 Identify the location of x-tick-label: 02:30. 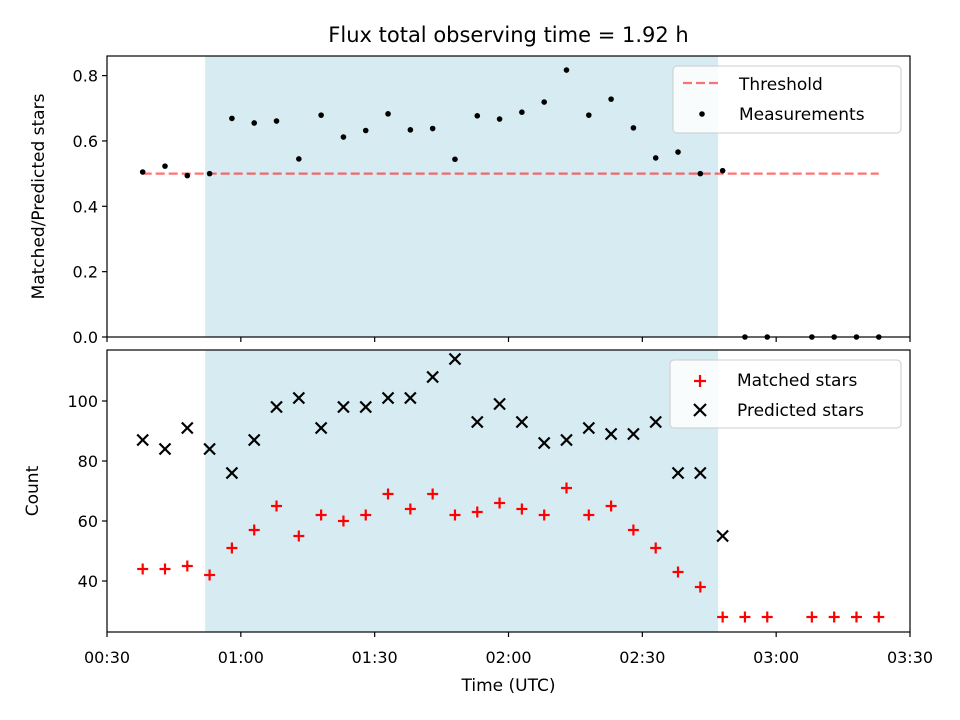
(642, 657).